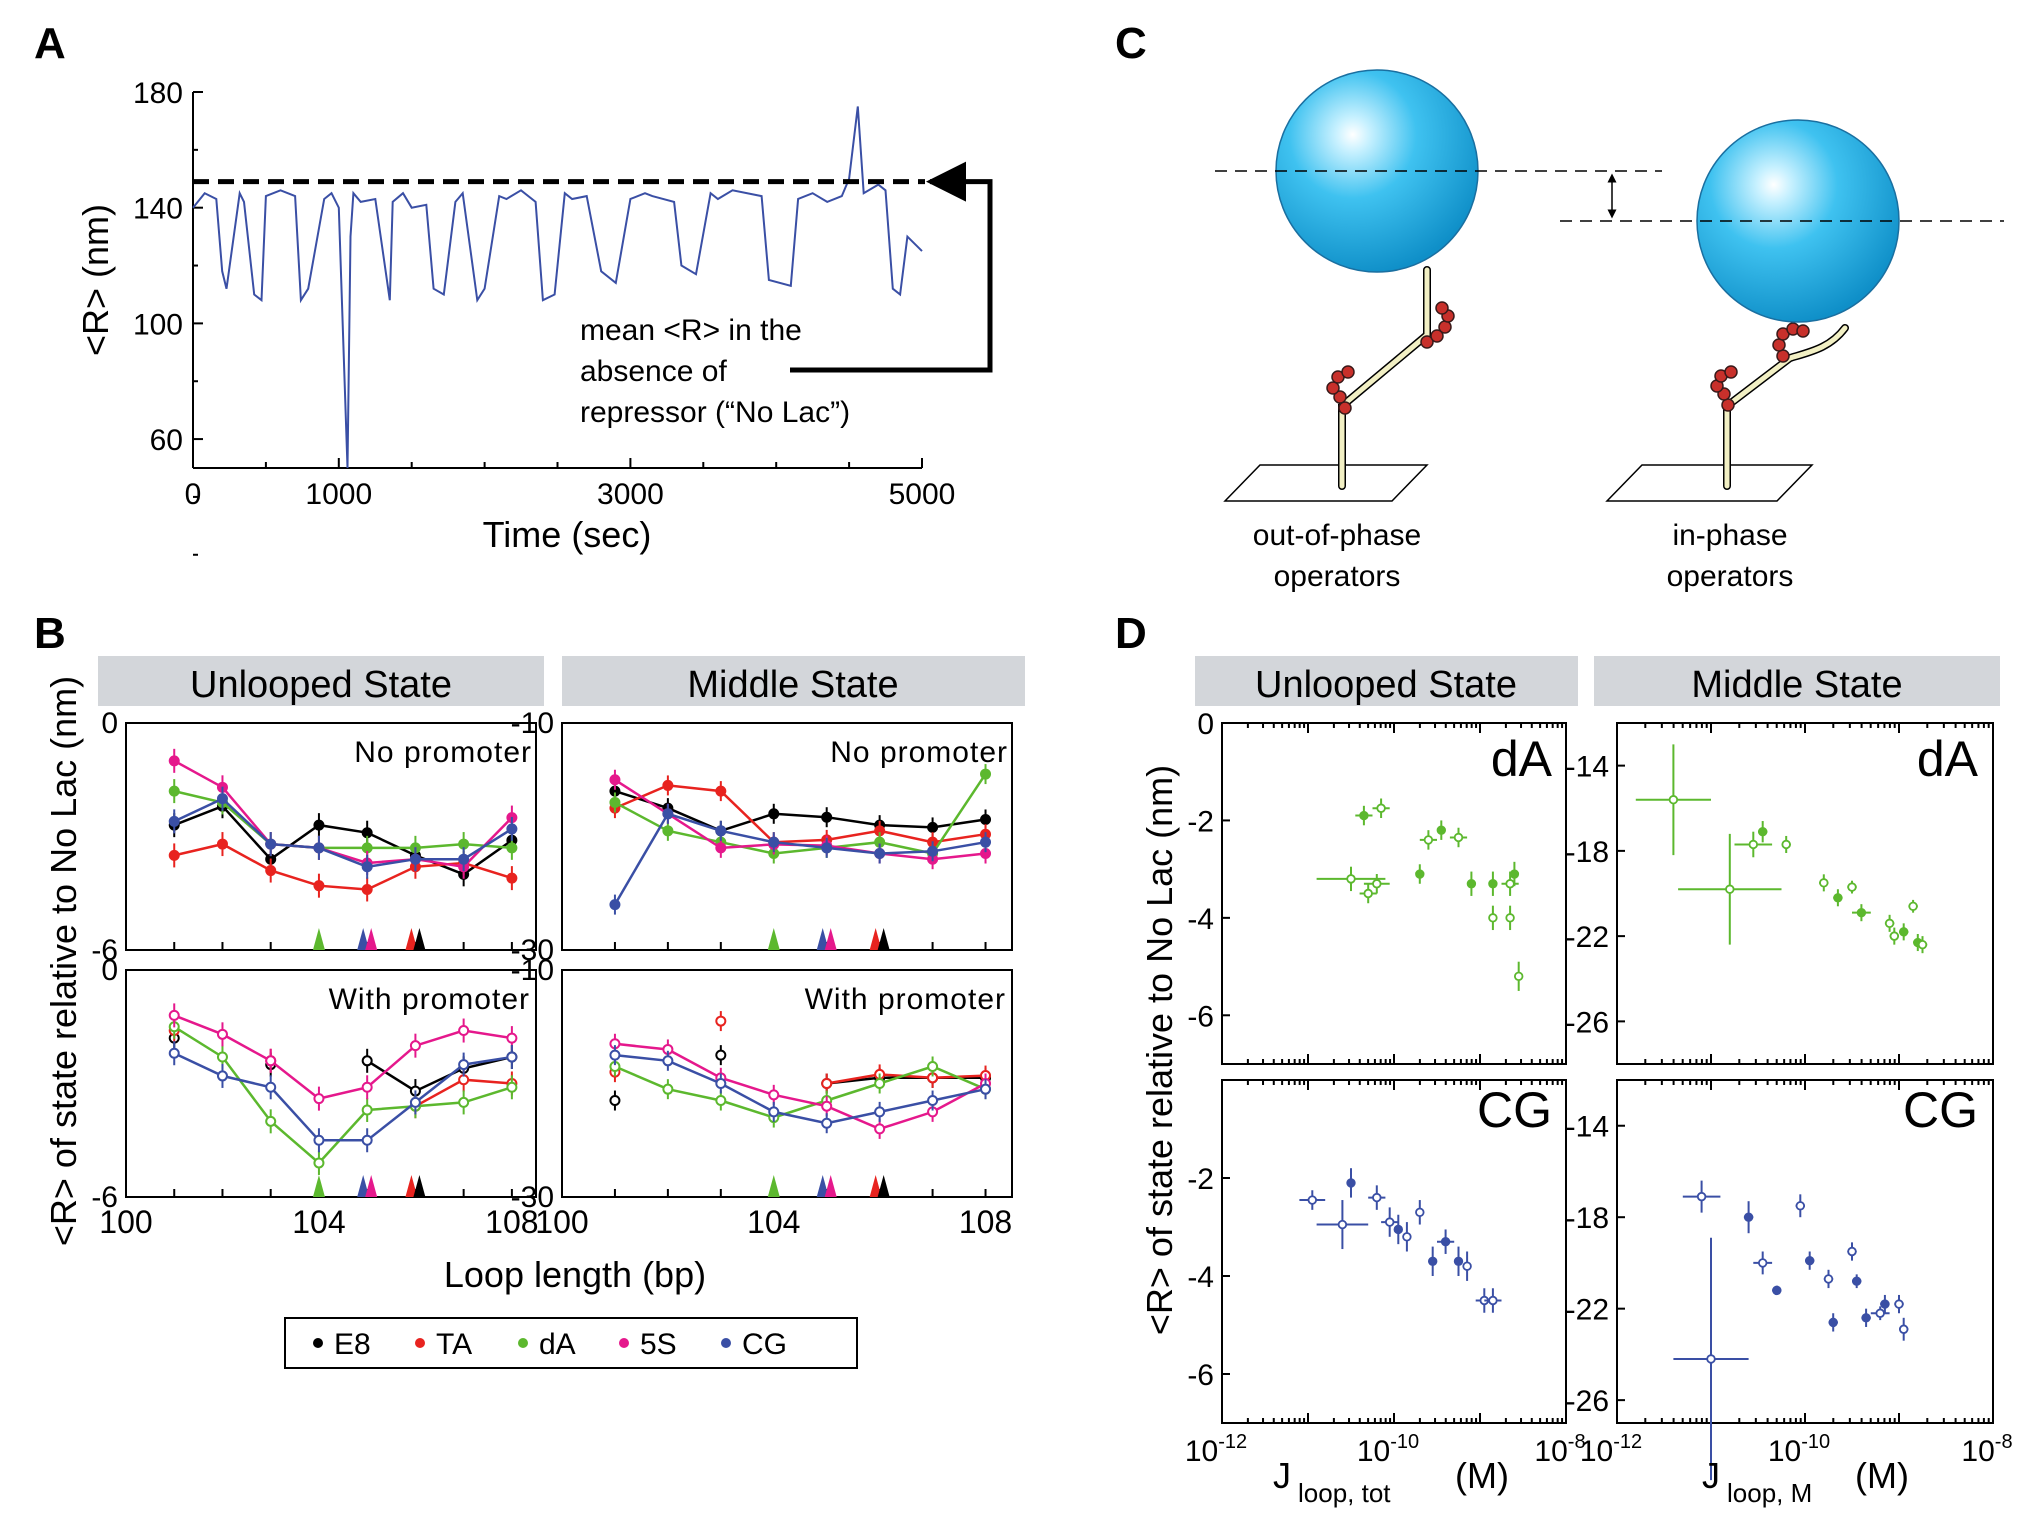  I want to click on in-phase-surface, so click(1709, 483).